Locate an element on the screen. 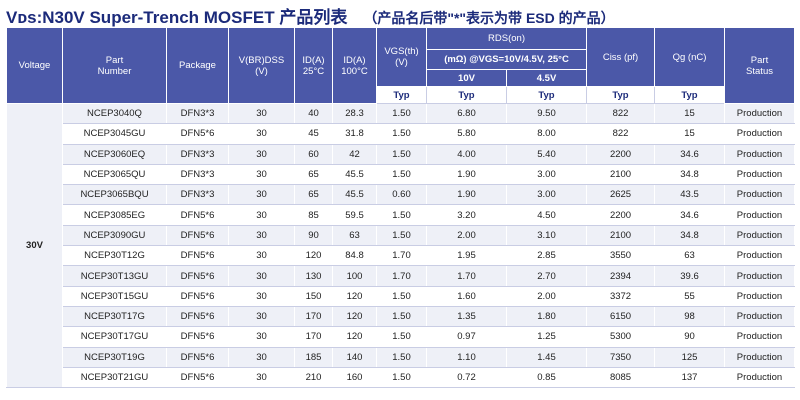  cell-id100: 84.8 is located at coordinates (354, 256).